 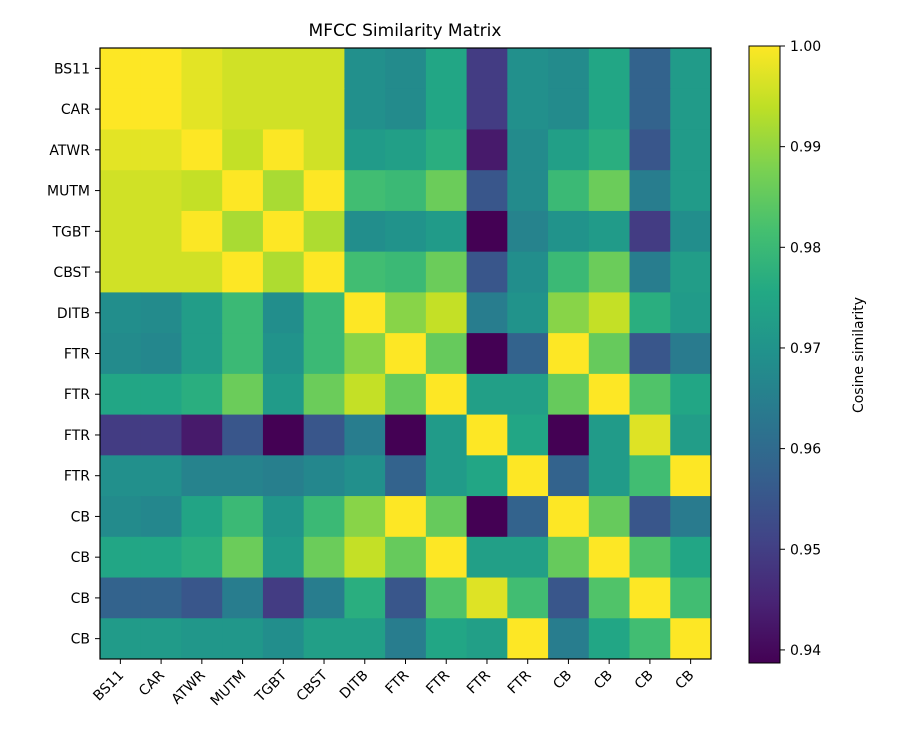 What do you see at coordinates (405, 31) in the screenshot?
I see `chart-title: MFCC Similarity Matrix` at bounding box center [405, 31].